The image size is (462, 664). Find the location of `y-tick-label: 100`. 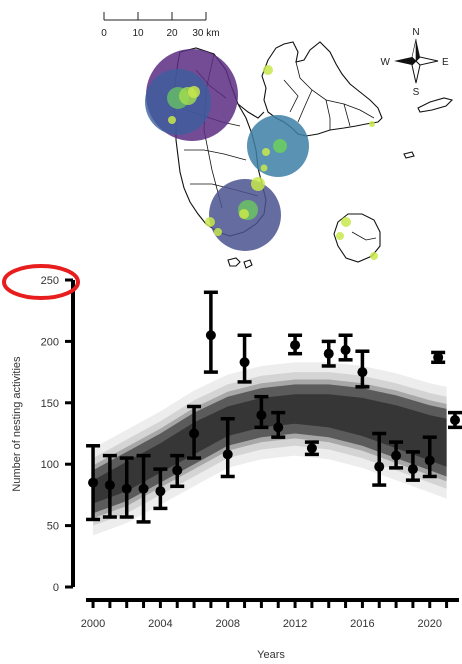

y-tick-label: 100 is located at coordinates (50, 465).